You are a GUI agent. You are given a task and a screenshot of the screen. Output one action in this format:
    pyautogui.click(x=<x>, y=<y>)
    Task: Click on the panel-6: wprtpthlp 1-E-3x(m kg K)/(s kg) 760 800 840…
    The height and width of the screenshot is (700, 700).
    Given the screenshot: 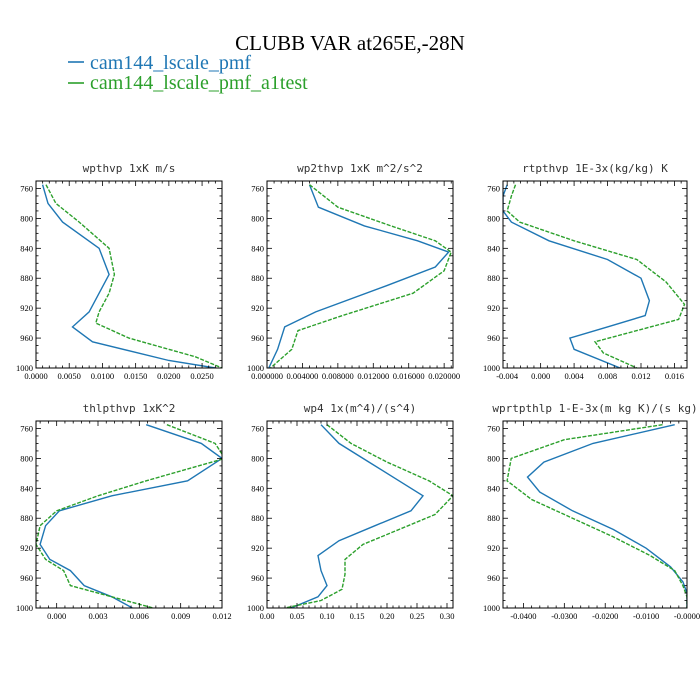 What is the action you would take?
    pyautogui.click(x=591, y=511)
    